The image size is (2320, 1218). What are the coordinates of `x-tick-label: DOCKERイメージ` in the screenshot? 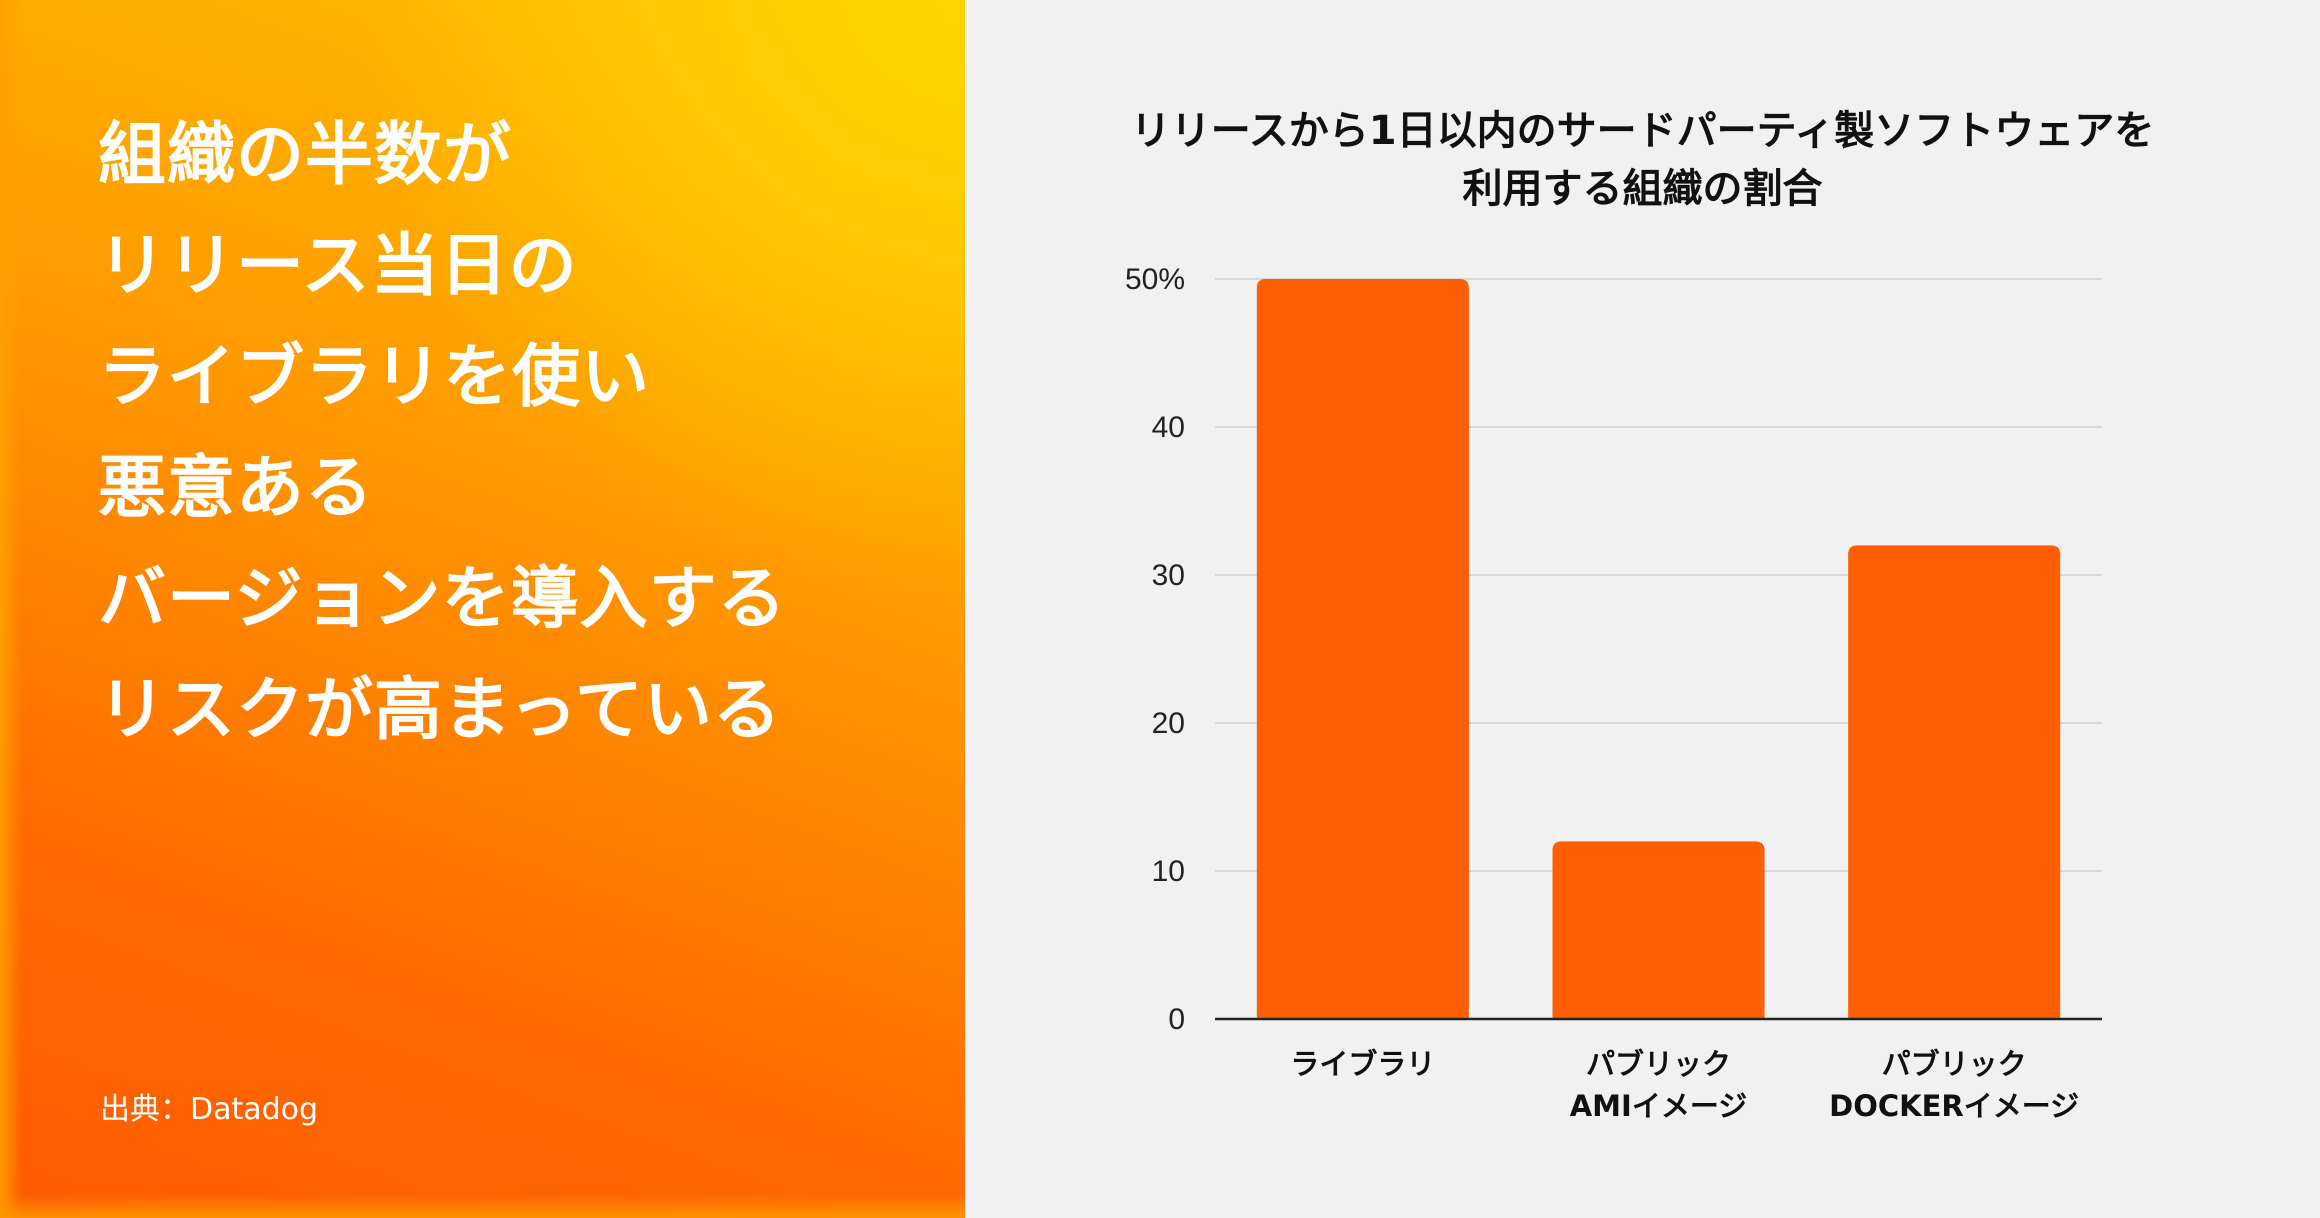 It's located at (1954, 1106).